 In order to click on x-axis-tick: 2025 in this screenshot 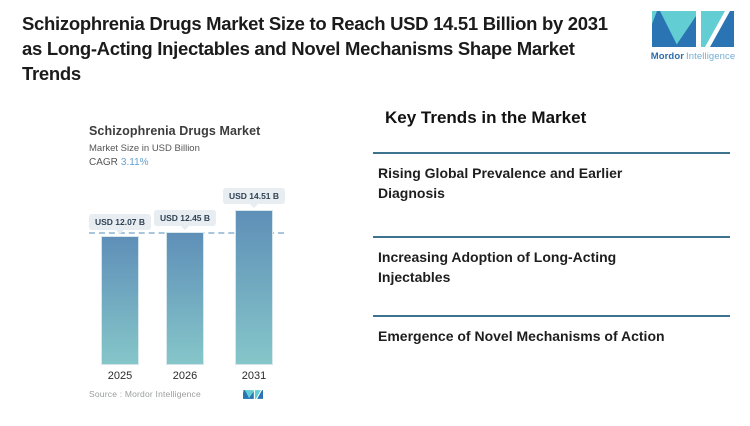, I will do `click(120, 376)`.